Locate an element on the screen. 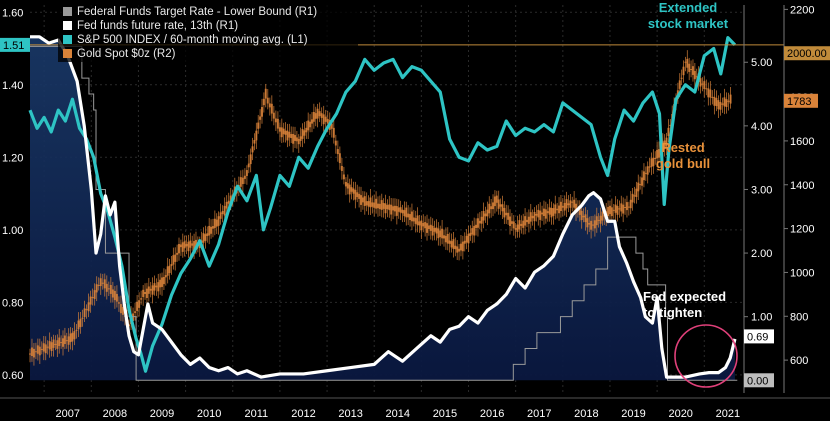  legend-swatch is located at coordinates (67, 39).